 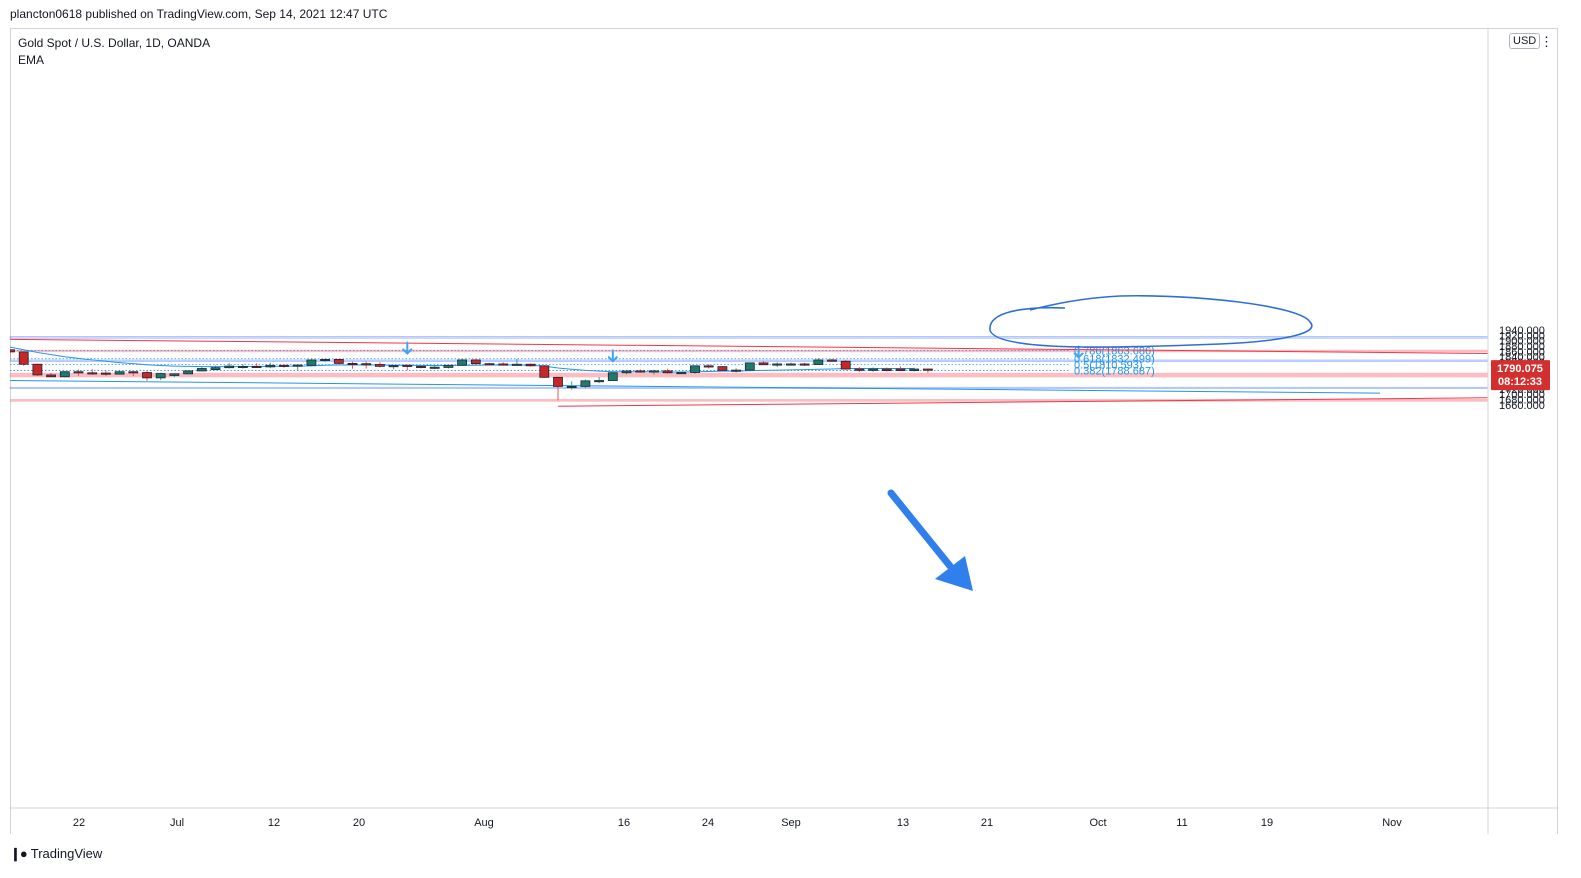 What do you see at coordinates (1151, 321) in the screenshot?
I see `drawn-ellipse` at bounding box center [1151, 321].